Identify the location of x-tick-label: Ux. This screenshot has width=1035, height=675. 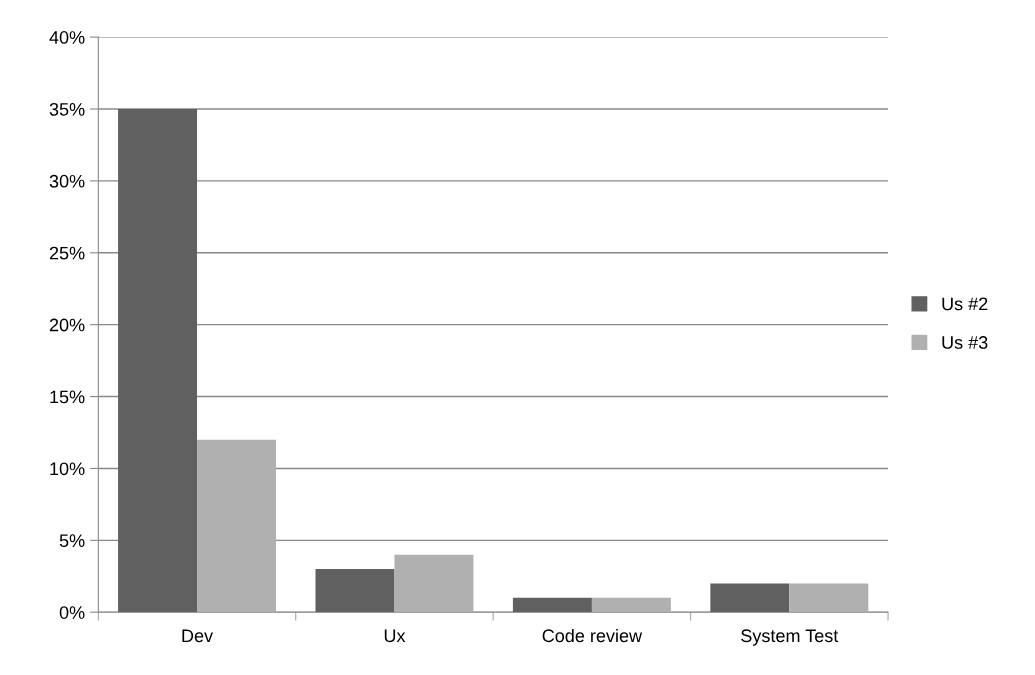
(395, 636).